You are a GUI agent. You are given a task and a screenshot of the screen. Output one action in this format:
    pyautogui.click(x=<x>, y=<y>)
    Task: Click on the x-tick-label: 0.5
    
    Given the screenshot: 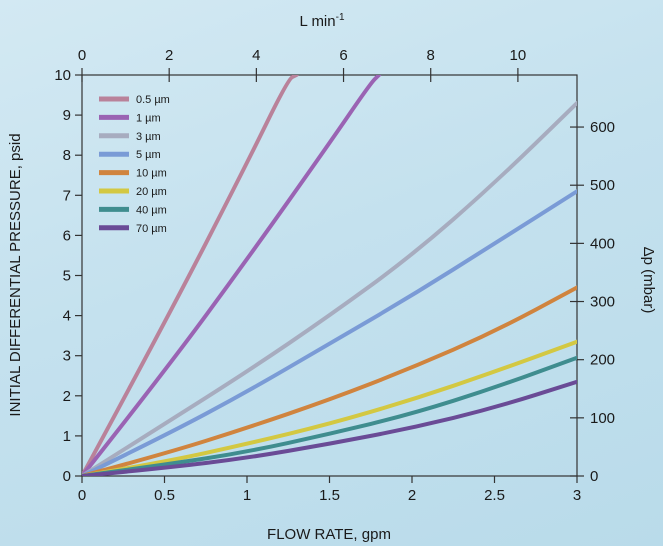 What is the action you would take?
    pyautogui.click(x=164, y=495)
    